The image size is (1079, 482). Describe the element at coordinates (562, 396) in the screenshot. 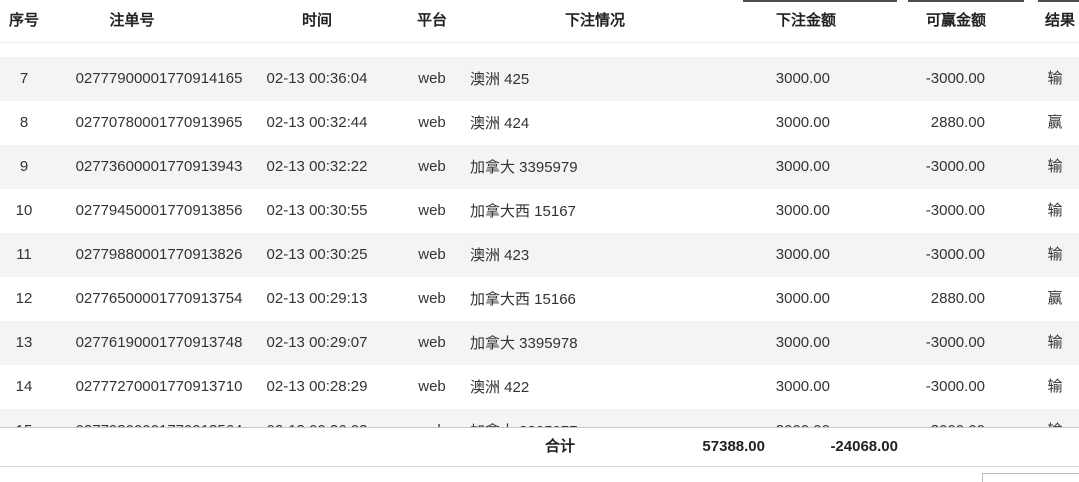

I see `bet-detail-cell: 澳洲 422 小 @1.96` at that location.